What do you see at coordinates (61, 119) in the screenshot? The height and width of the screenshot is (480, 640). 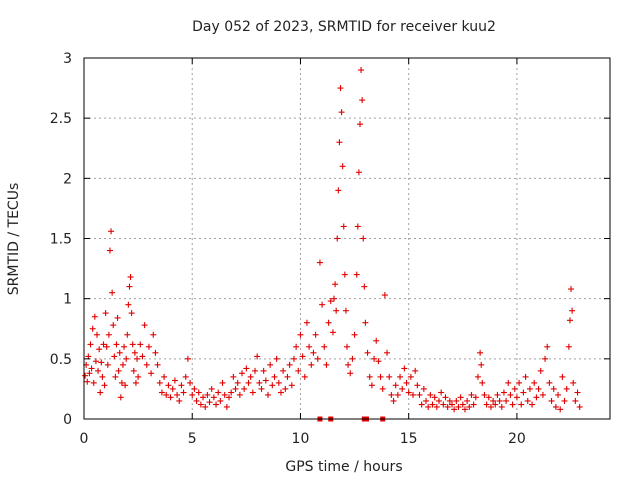 I see `y-tick-label: 2.5` at bounding box center [61, 119].